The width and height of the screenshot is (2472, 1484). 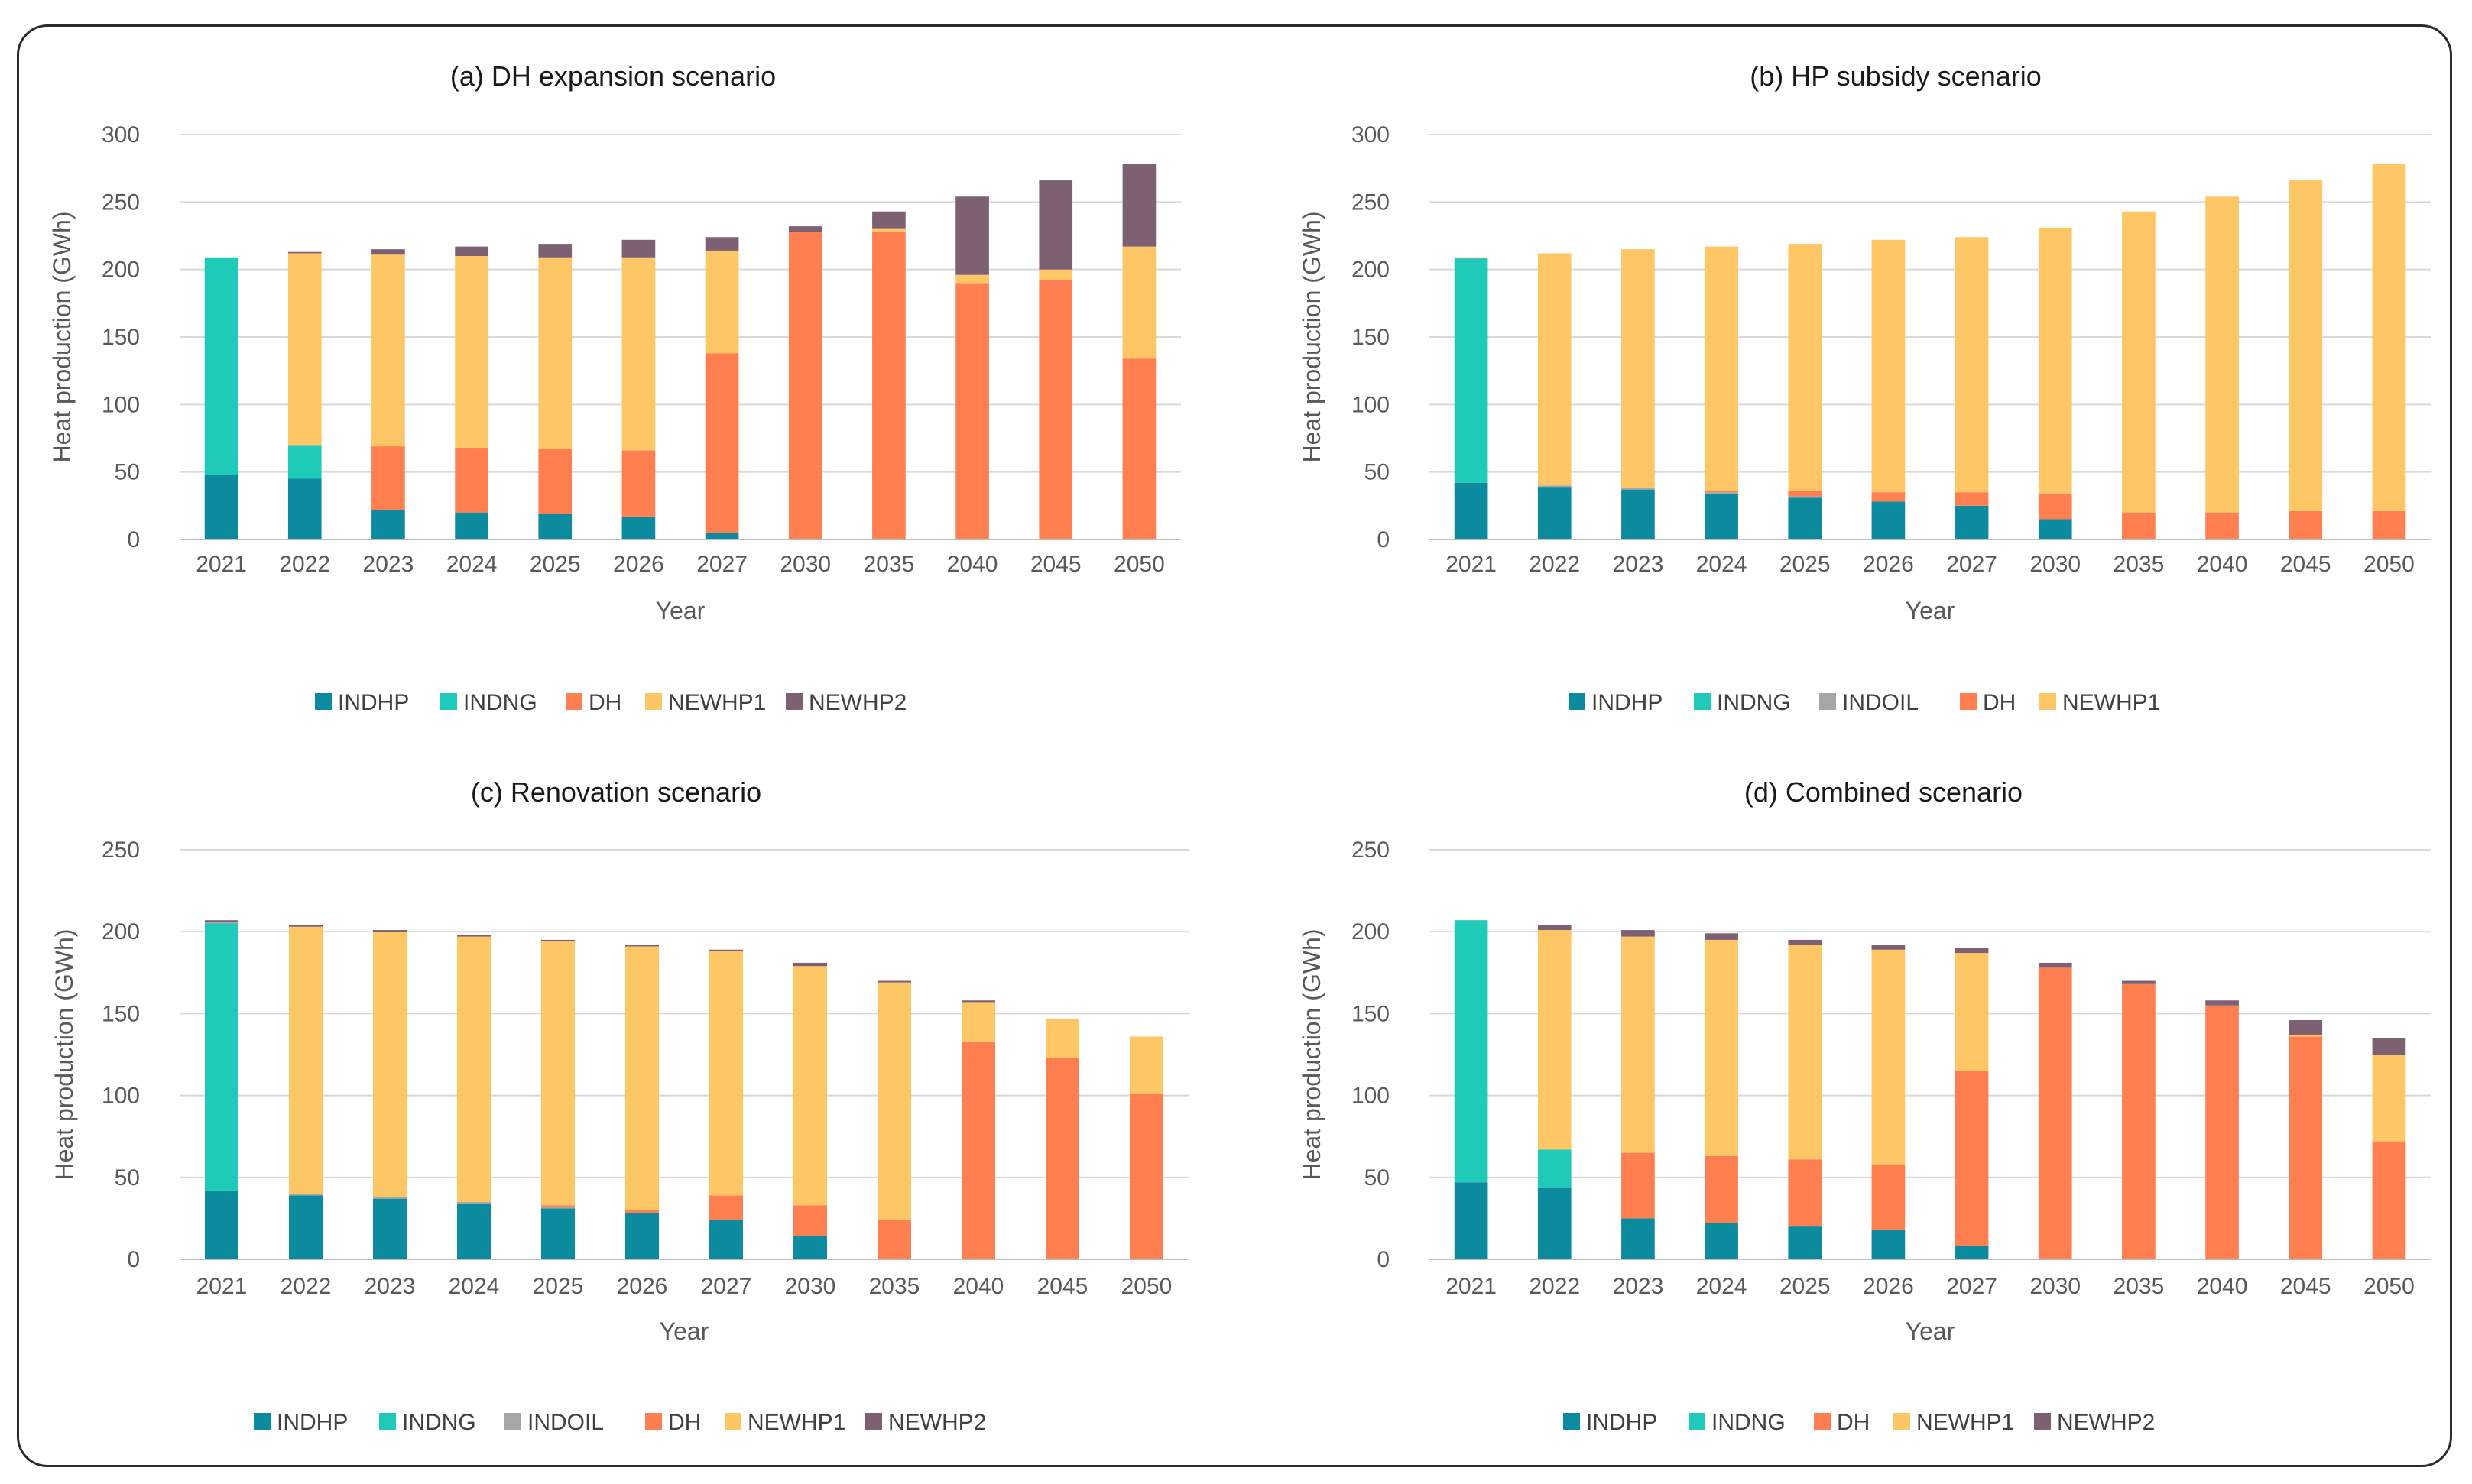 I want to click on y-tick-label: 300, so click(x=121, y=135).